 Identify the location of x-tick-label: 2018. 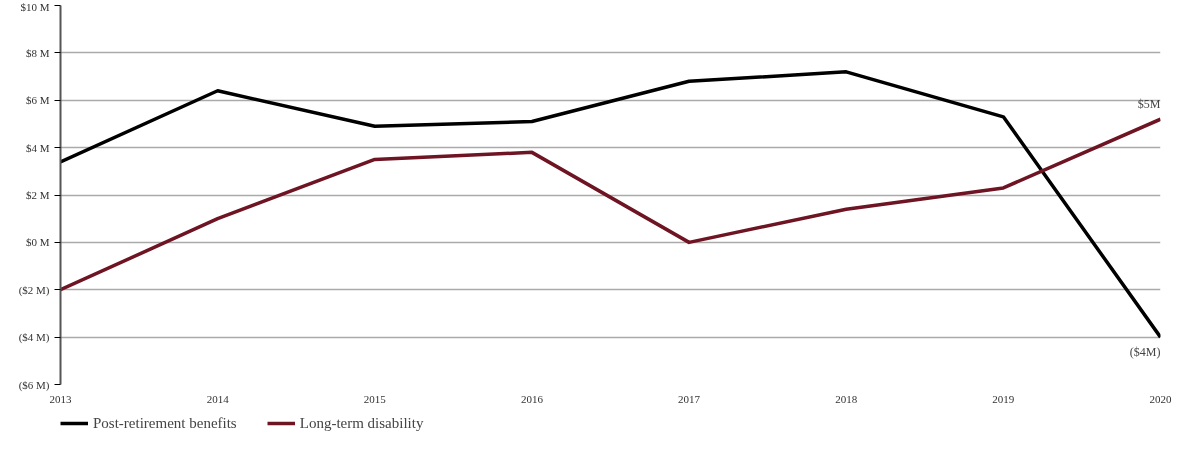
(846, 398).